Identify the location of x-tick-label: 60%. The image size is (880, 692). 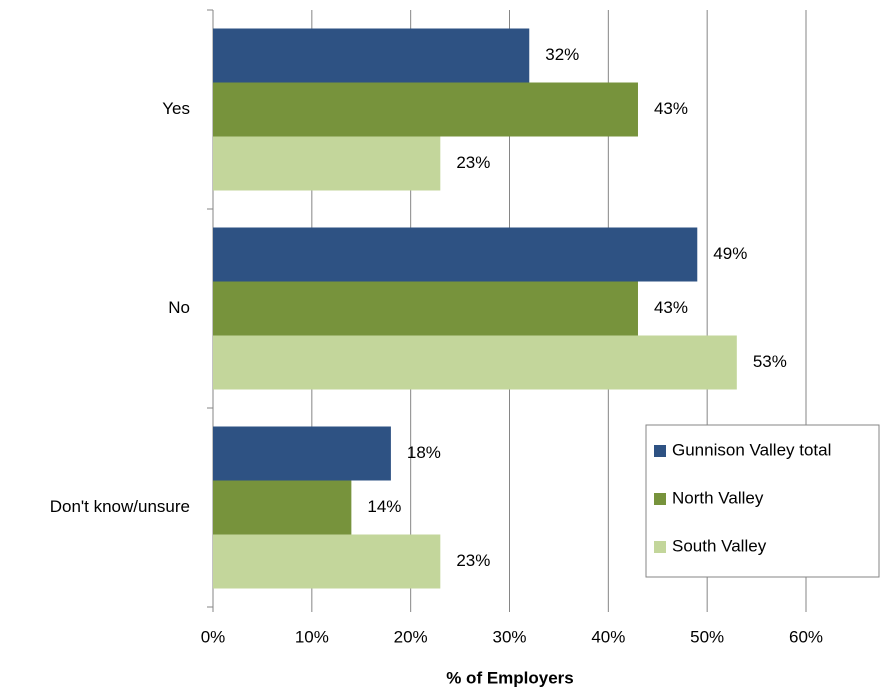
(806, 636).